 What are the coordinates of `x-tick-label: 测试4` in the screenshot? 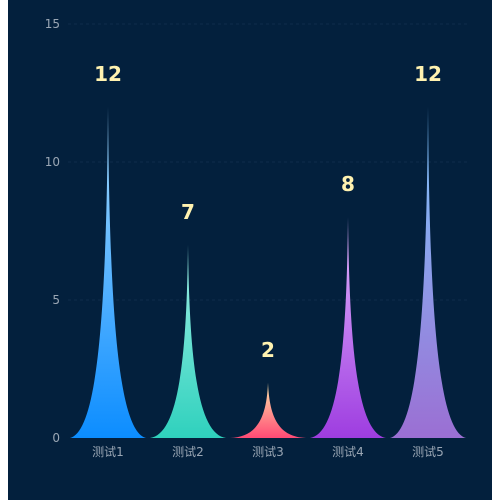 It's located at (348, 451).